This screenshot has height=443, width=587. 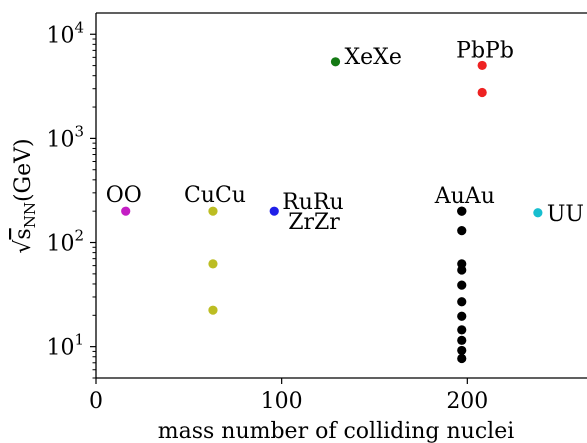 What do you see at coordinates (282, 401) in the screenshot?
I see `x-tick-label: 100` at bounding box center [282, 401].